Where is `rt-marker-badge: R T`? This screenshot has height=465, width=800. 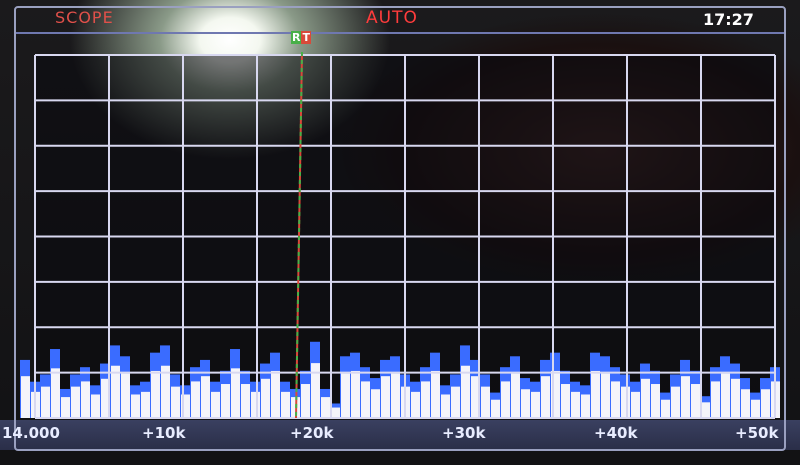
rt-marker-badge: R T is located at coordinates (301, 37).